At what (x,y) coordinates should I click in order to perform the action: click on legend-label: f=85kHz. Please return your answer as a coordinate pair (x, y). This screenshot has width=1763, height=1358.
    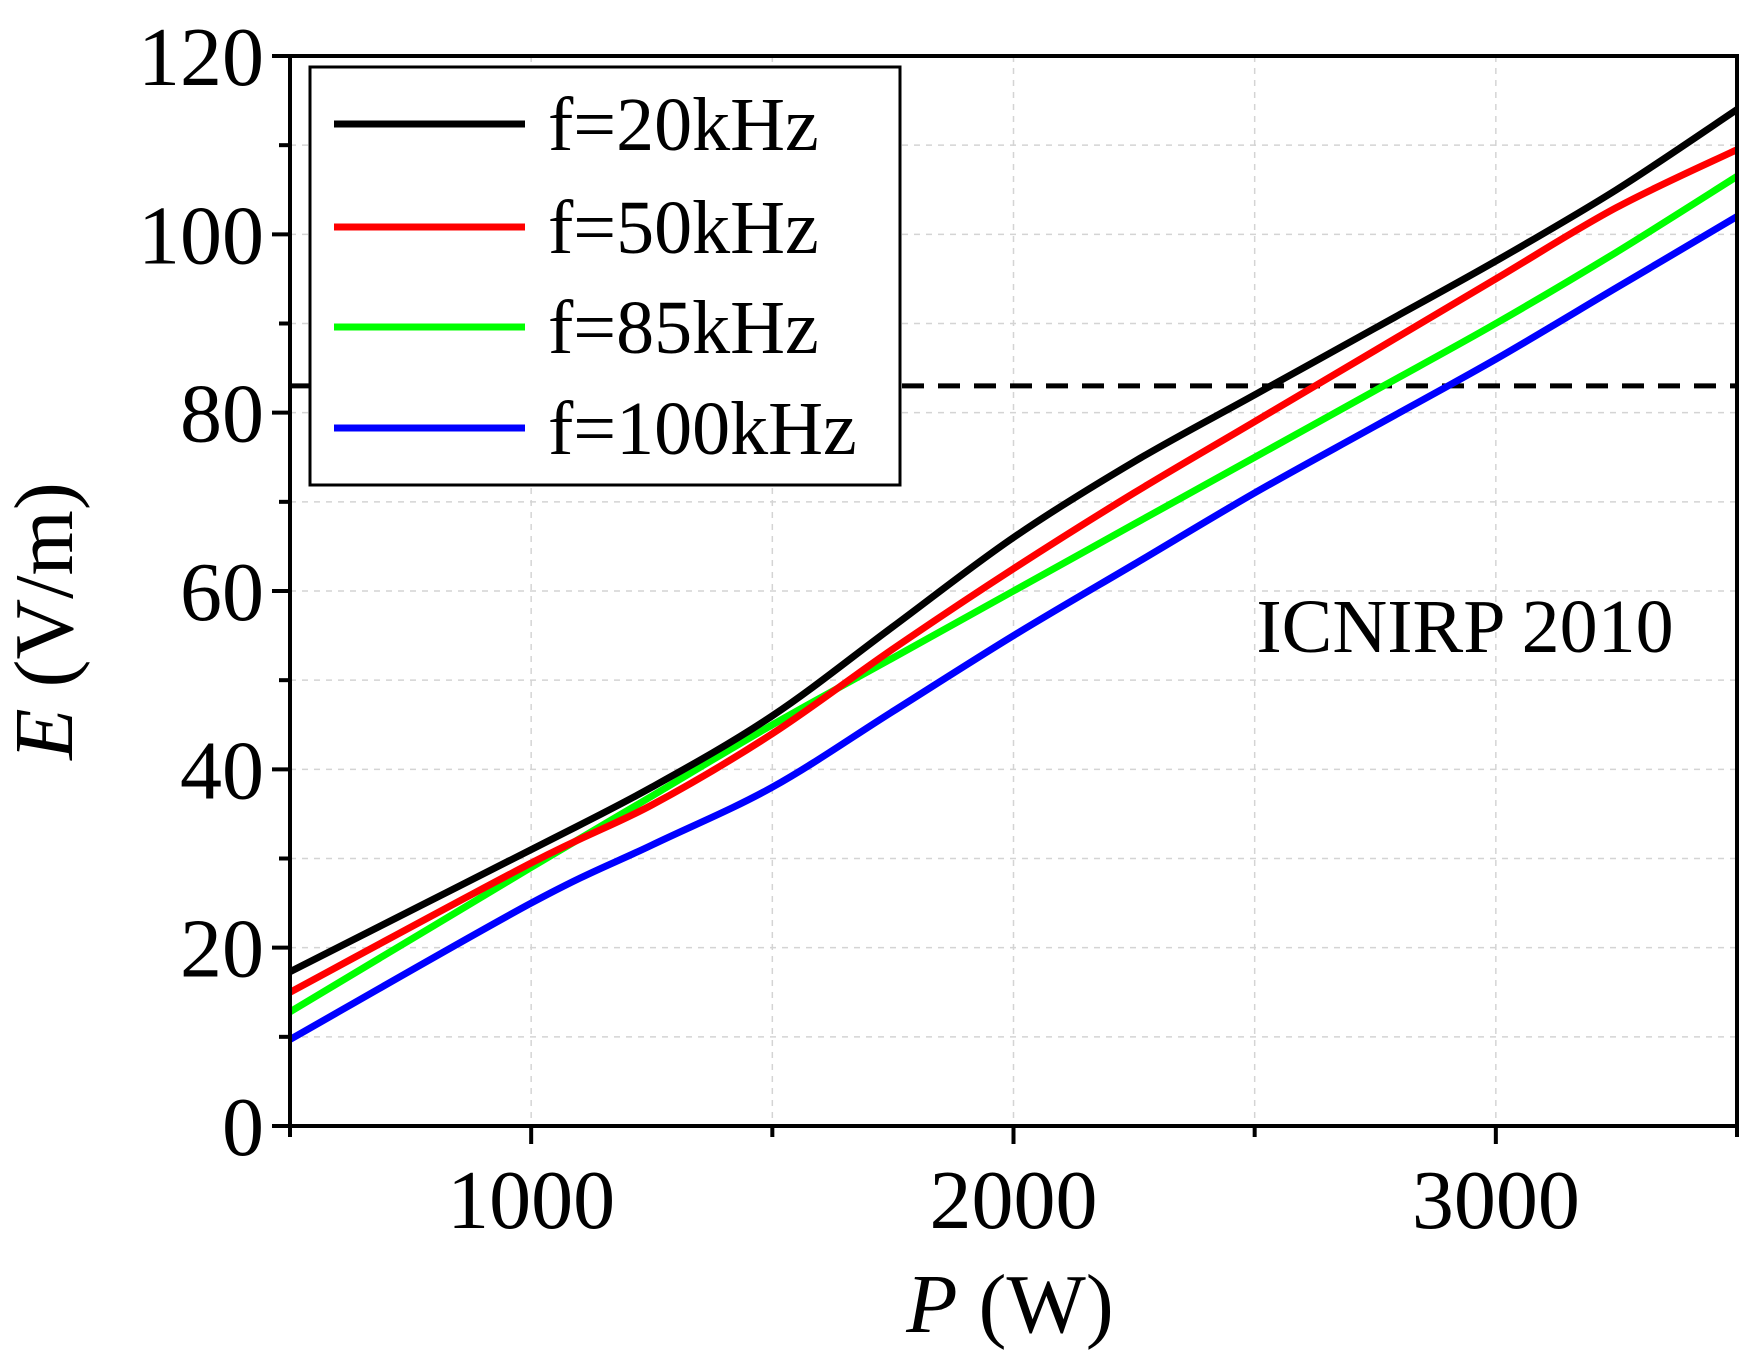
    Looking at the image, I should click on (683, 328).